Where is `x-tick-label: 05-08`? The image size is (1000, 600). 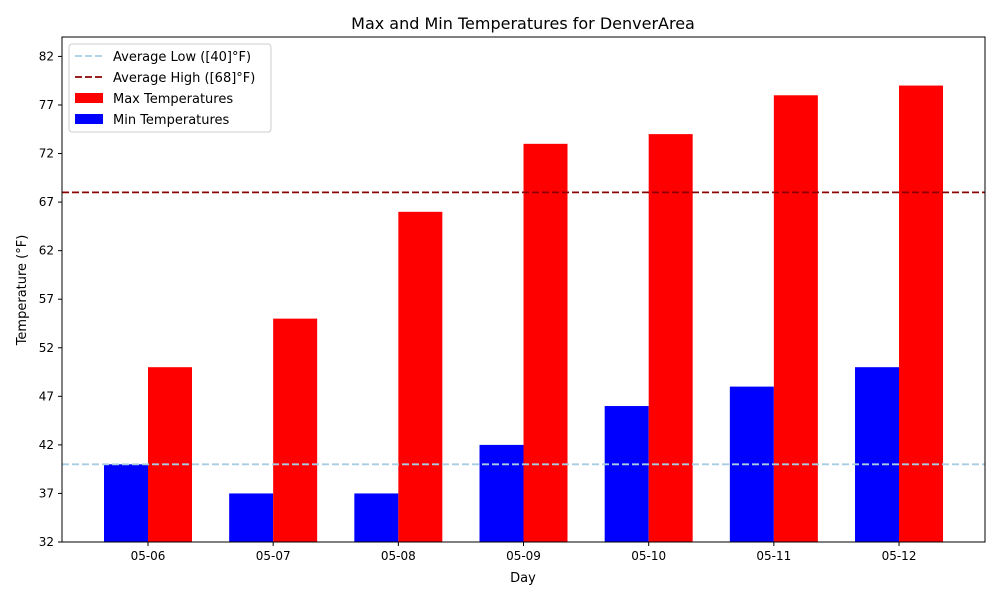
x-tick-label: 05-08 is located at coordinates (398, 556).